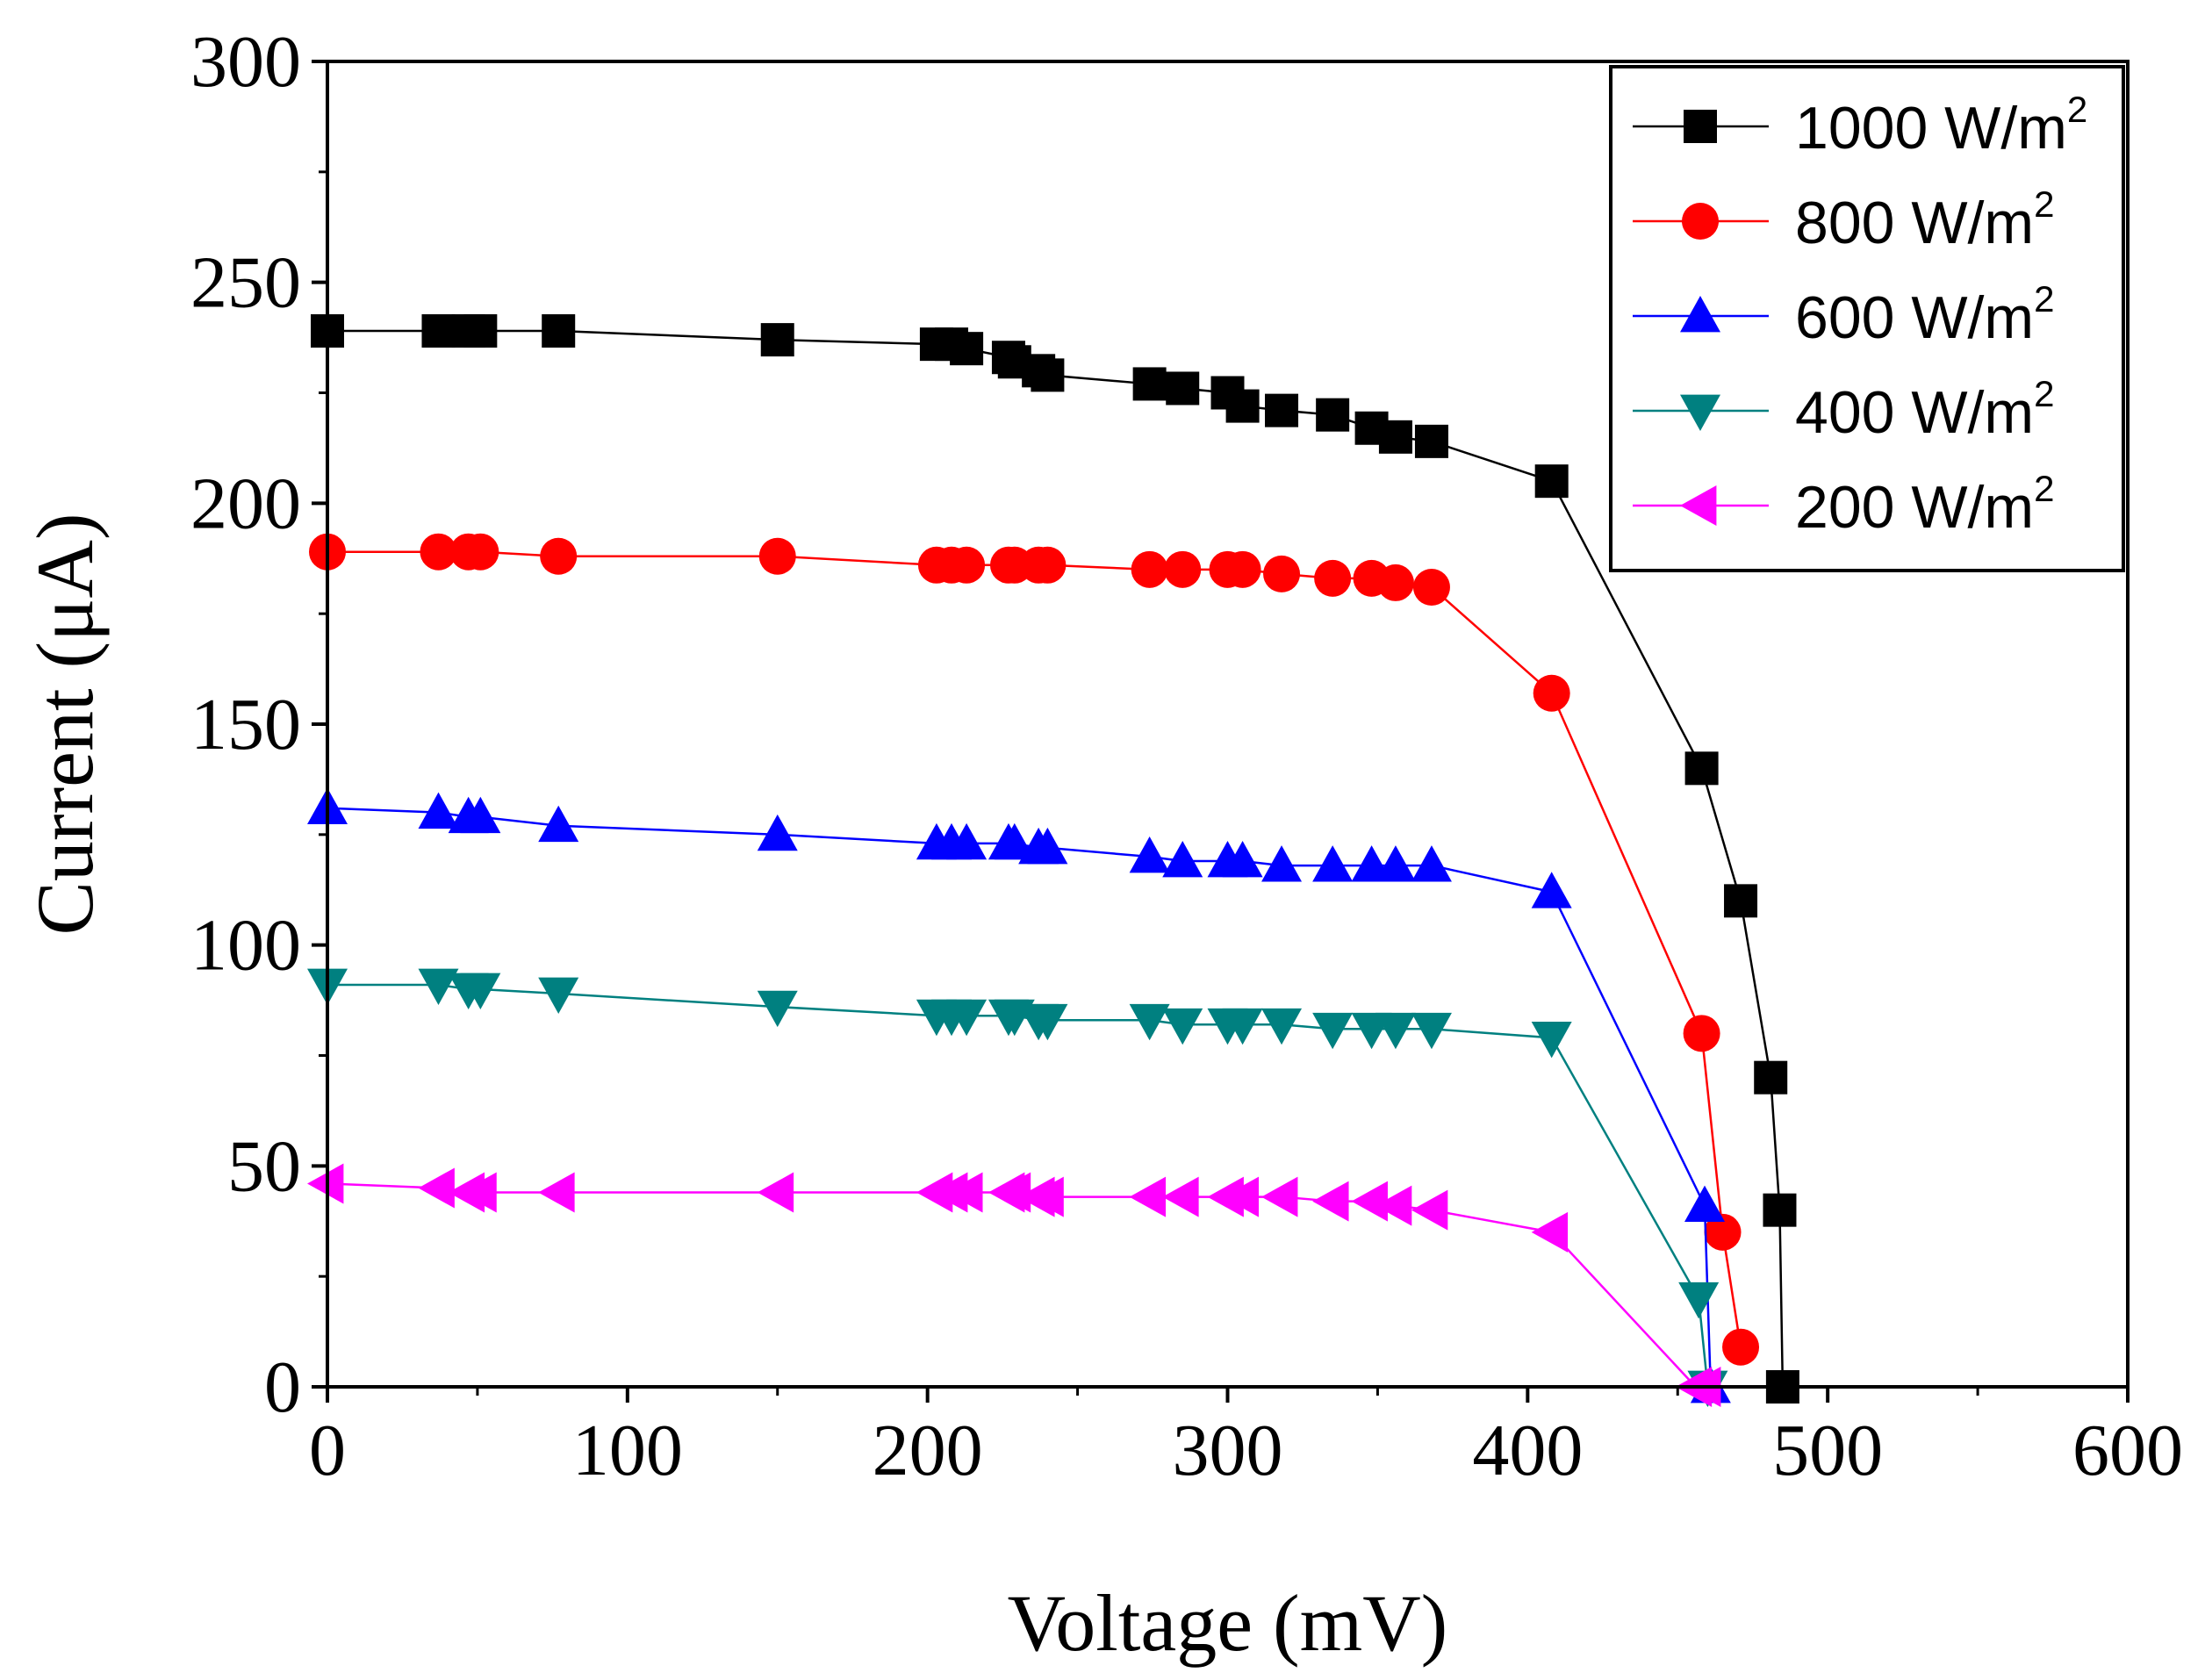  What do you see at coordinates (928, 1450) in the screenshot?
I see `x-tick-label: 200` at bounding box center [928, 1450].